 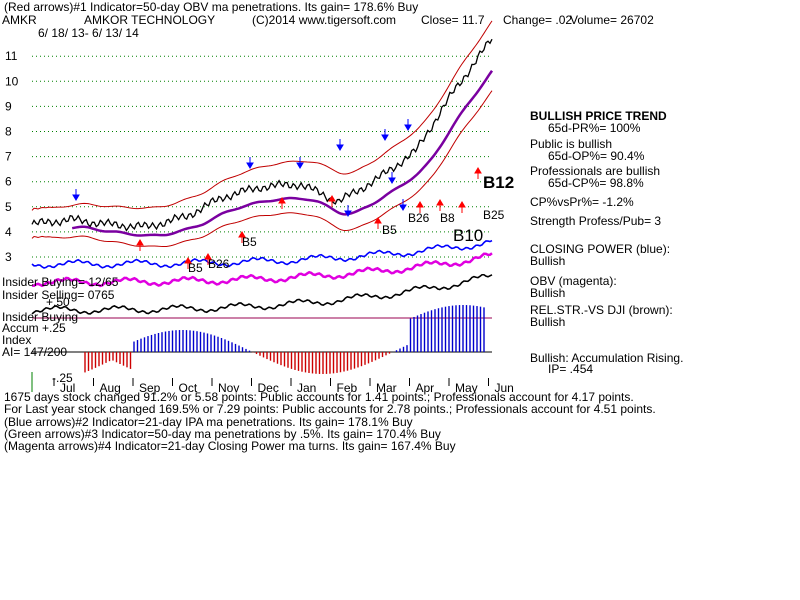 What do you see at coordinates (386, 388) in the screenshot?
I see `x-tick-label: Mar` at bounding box center [386, 388].